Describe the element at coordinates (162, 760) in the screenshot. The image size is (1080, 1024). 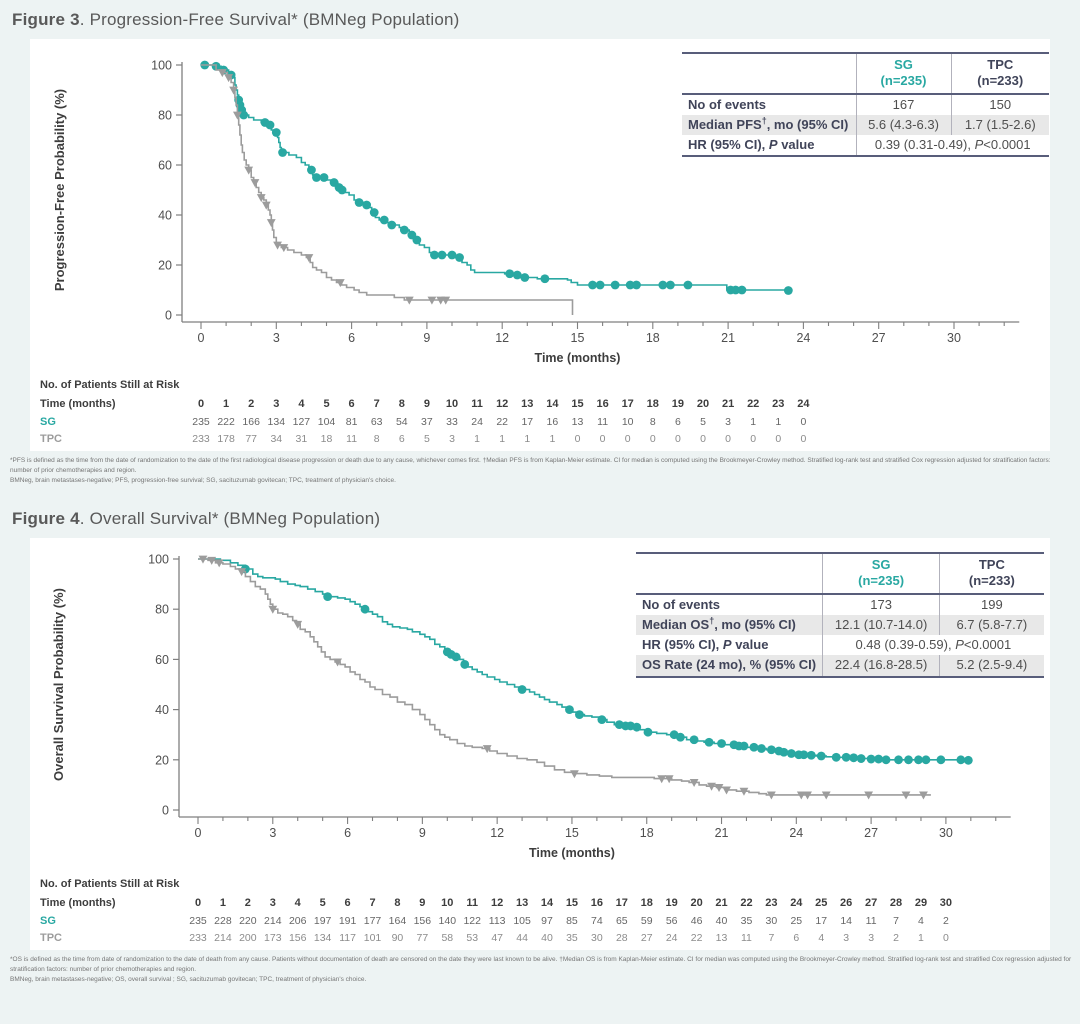
I see `y-tick-label: 20` at that location.